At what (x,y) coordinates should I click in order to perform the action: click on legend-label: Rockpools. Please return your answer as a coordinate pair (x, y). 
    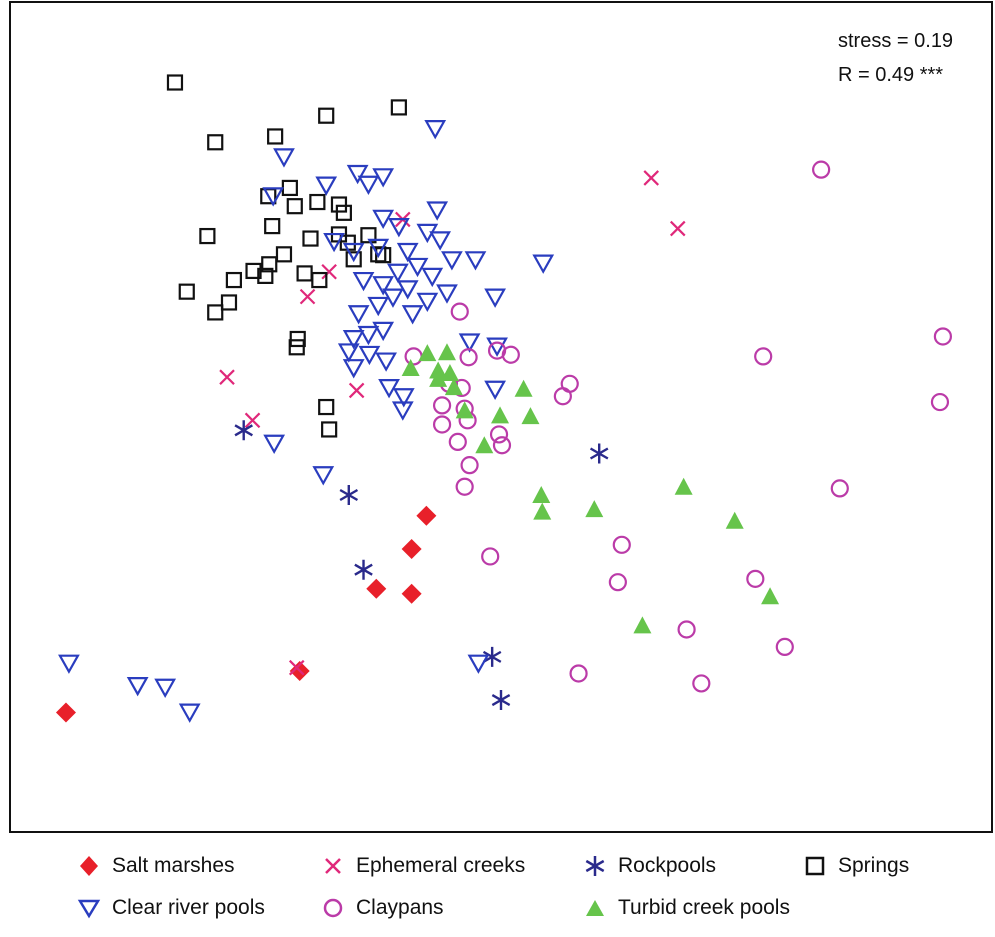
    Looking at the image, I should click on (667, 865).